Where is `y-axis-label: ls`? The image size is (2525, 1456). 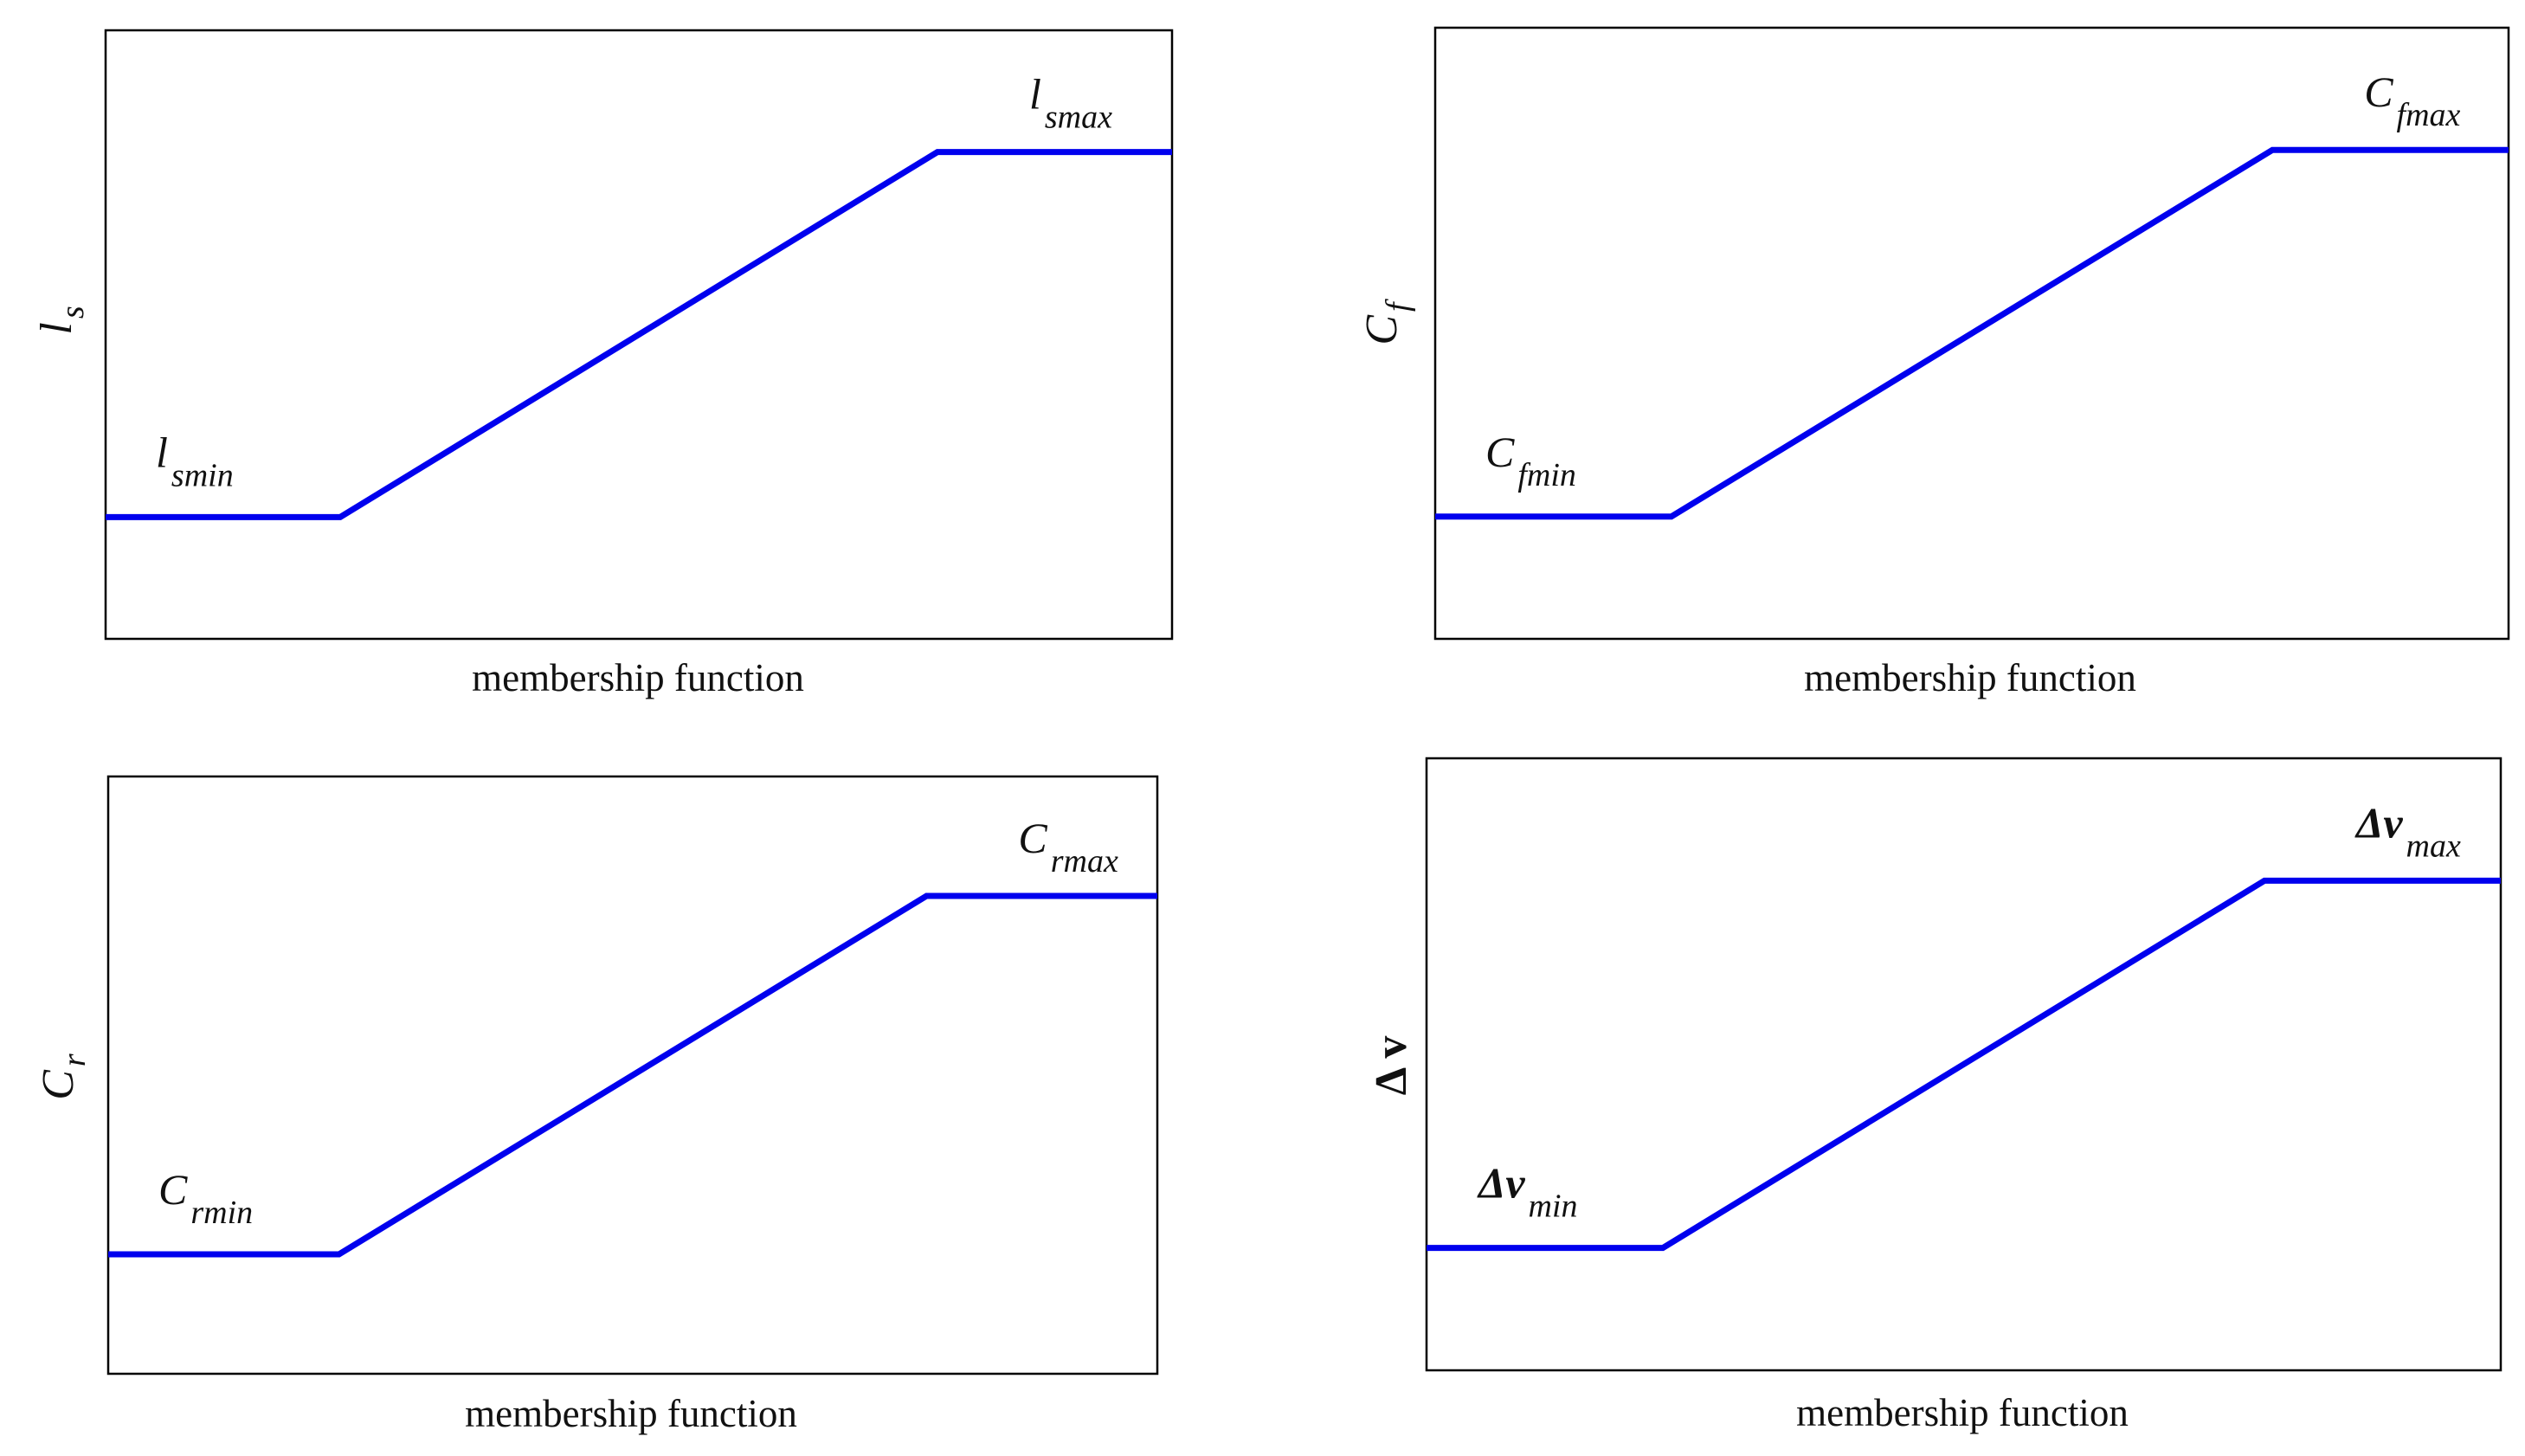 y-axis-label: ls is located at coordinates (61, 320).